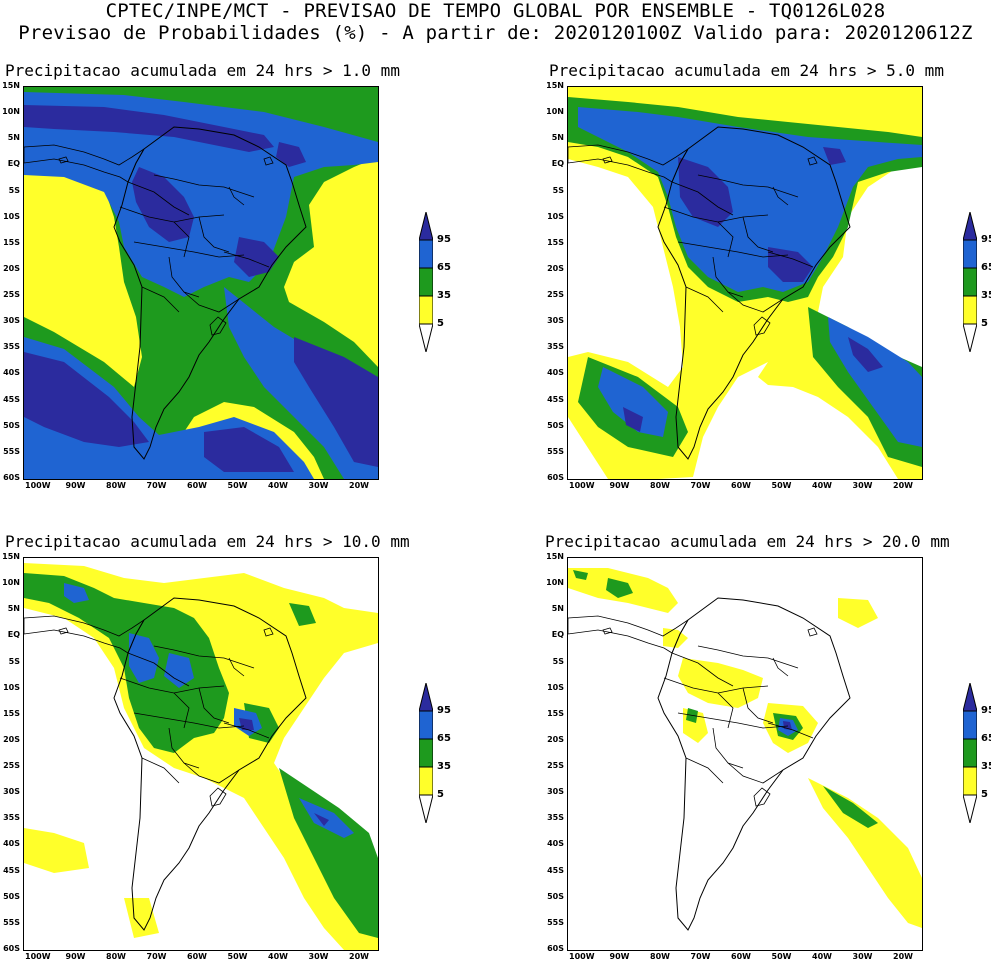 The width and height of the screenshot is (991, 961). What do you see at coordinates (359, 485) in the screenshot?
I see `lon-label: 20W` at bounding box center [359, 485].